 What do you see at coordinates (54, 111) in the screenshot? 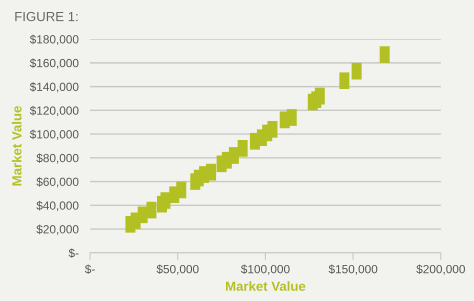
I see `y-tick-label: $120,000` at bounding box center [54, 111].